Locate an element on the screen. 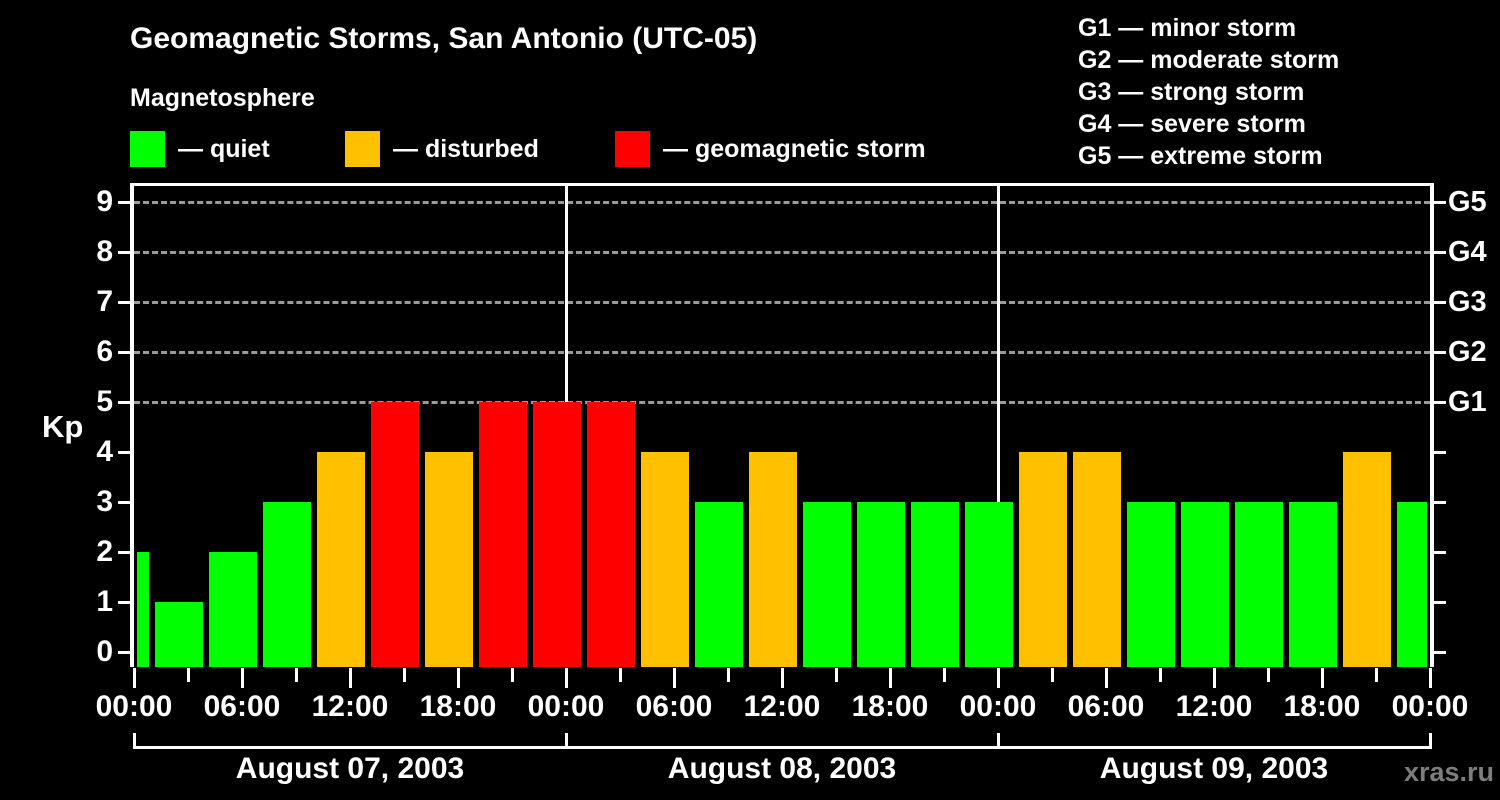  g-level-label-g2: G2 is located at coordinates (1467, 352).